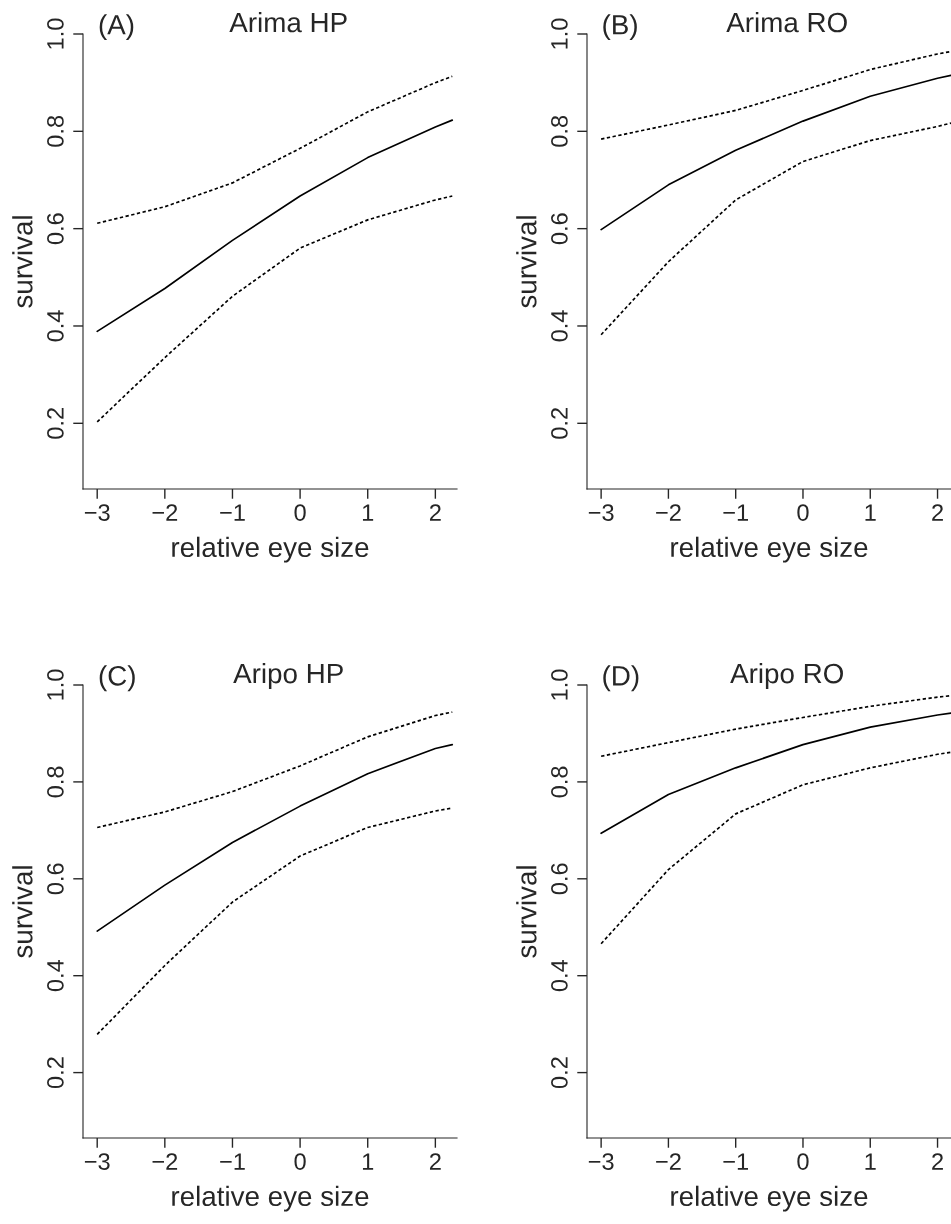 The height and width of the screenshot is (1224, 951). What do you see at coordinates (116, 27) in the screenshot?
I see `annotation: (A)` at bounding box center [116, 27].